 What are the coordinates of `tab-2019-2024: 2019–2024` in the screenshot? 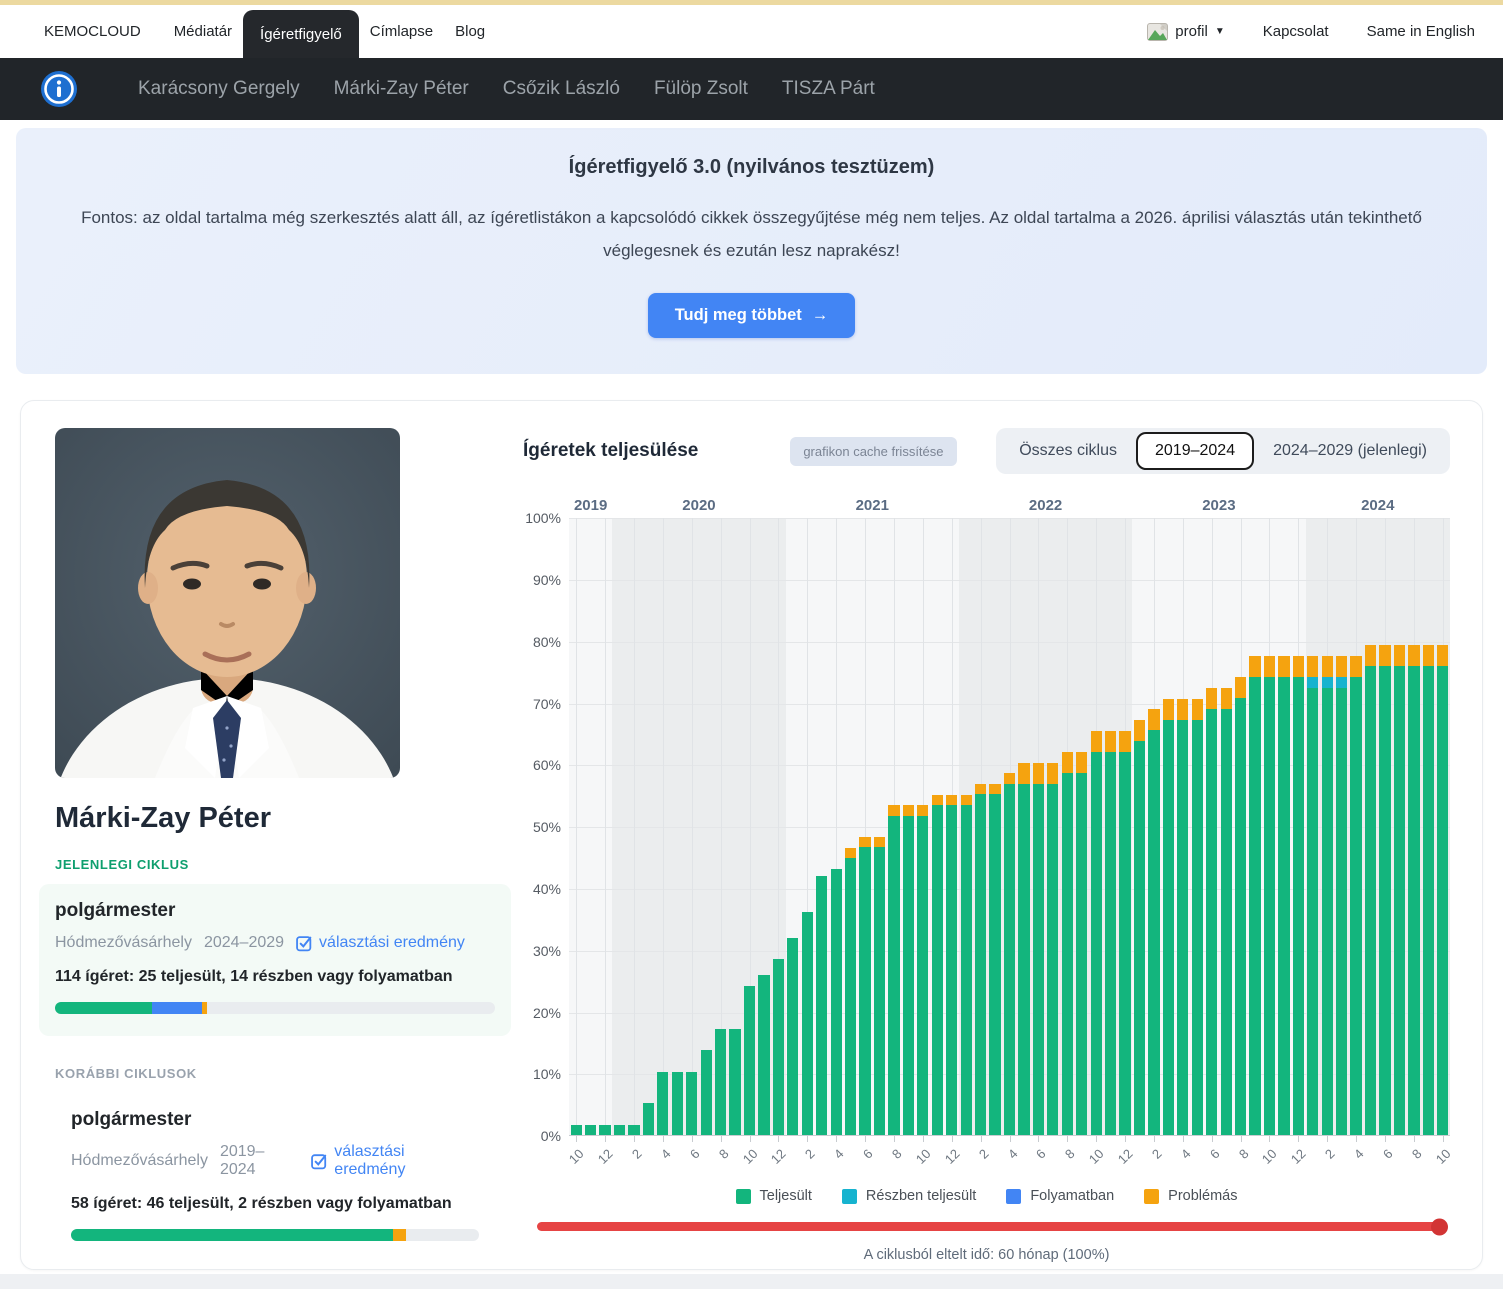 It's located at (1195, 451).